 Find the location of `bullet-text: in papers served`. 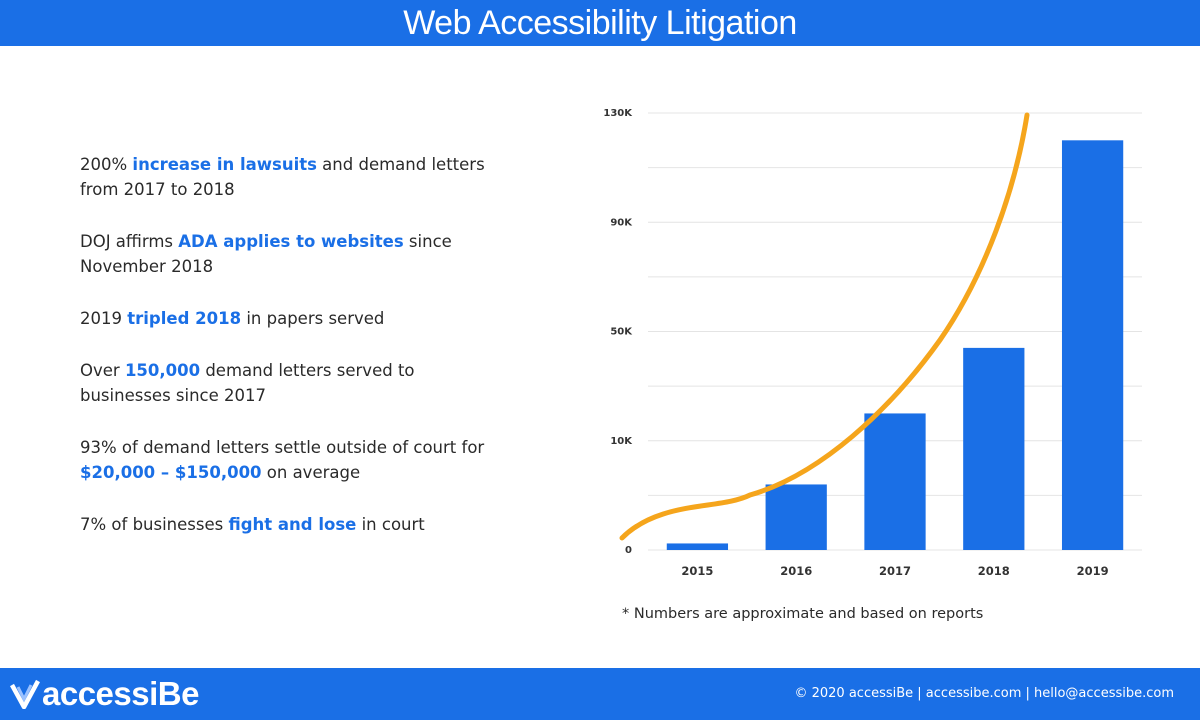

bullet-text: in papers served is located at coordinates (313, 318).